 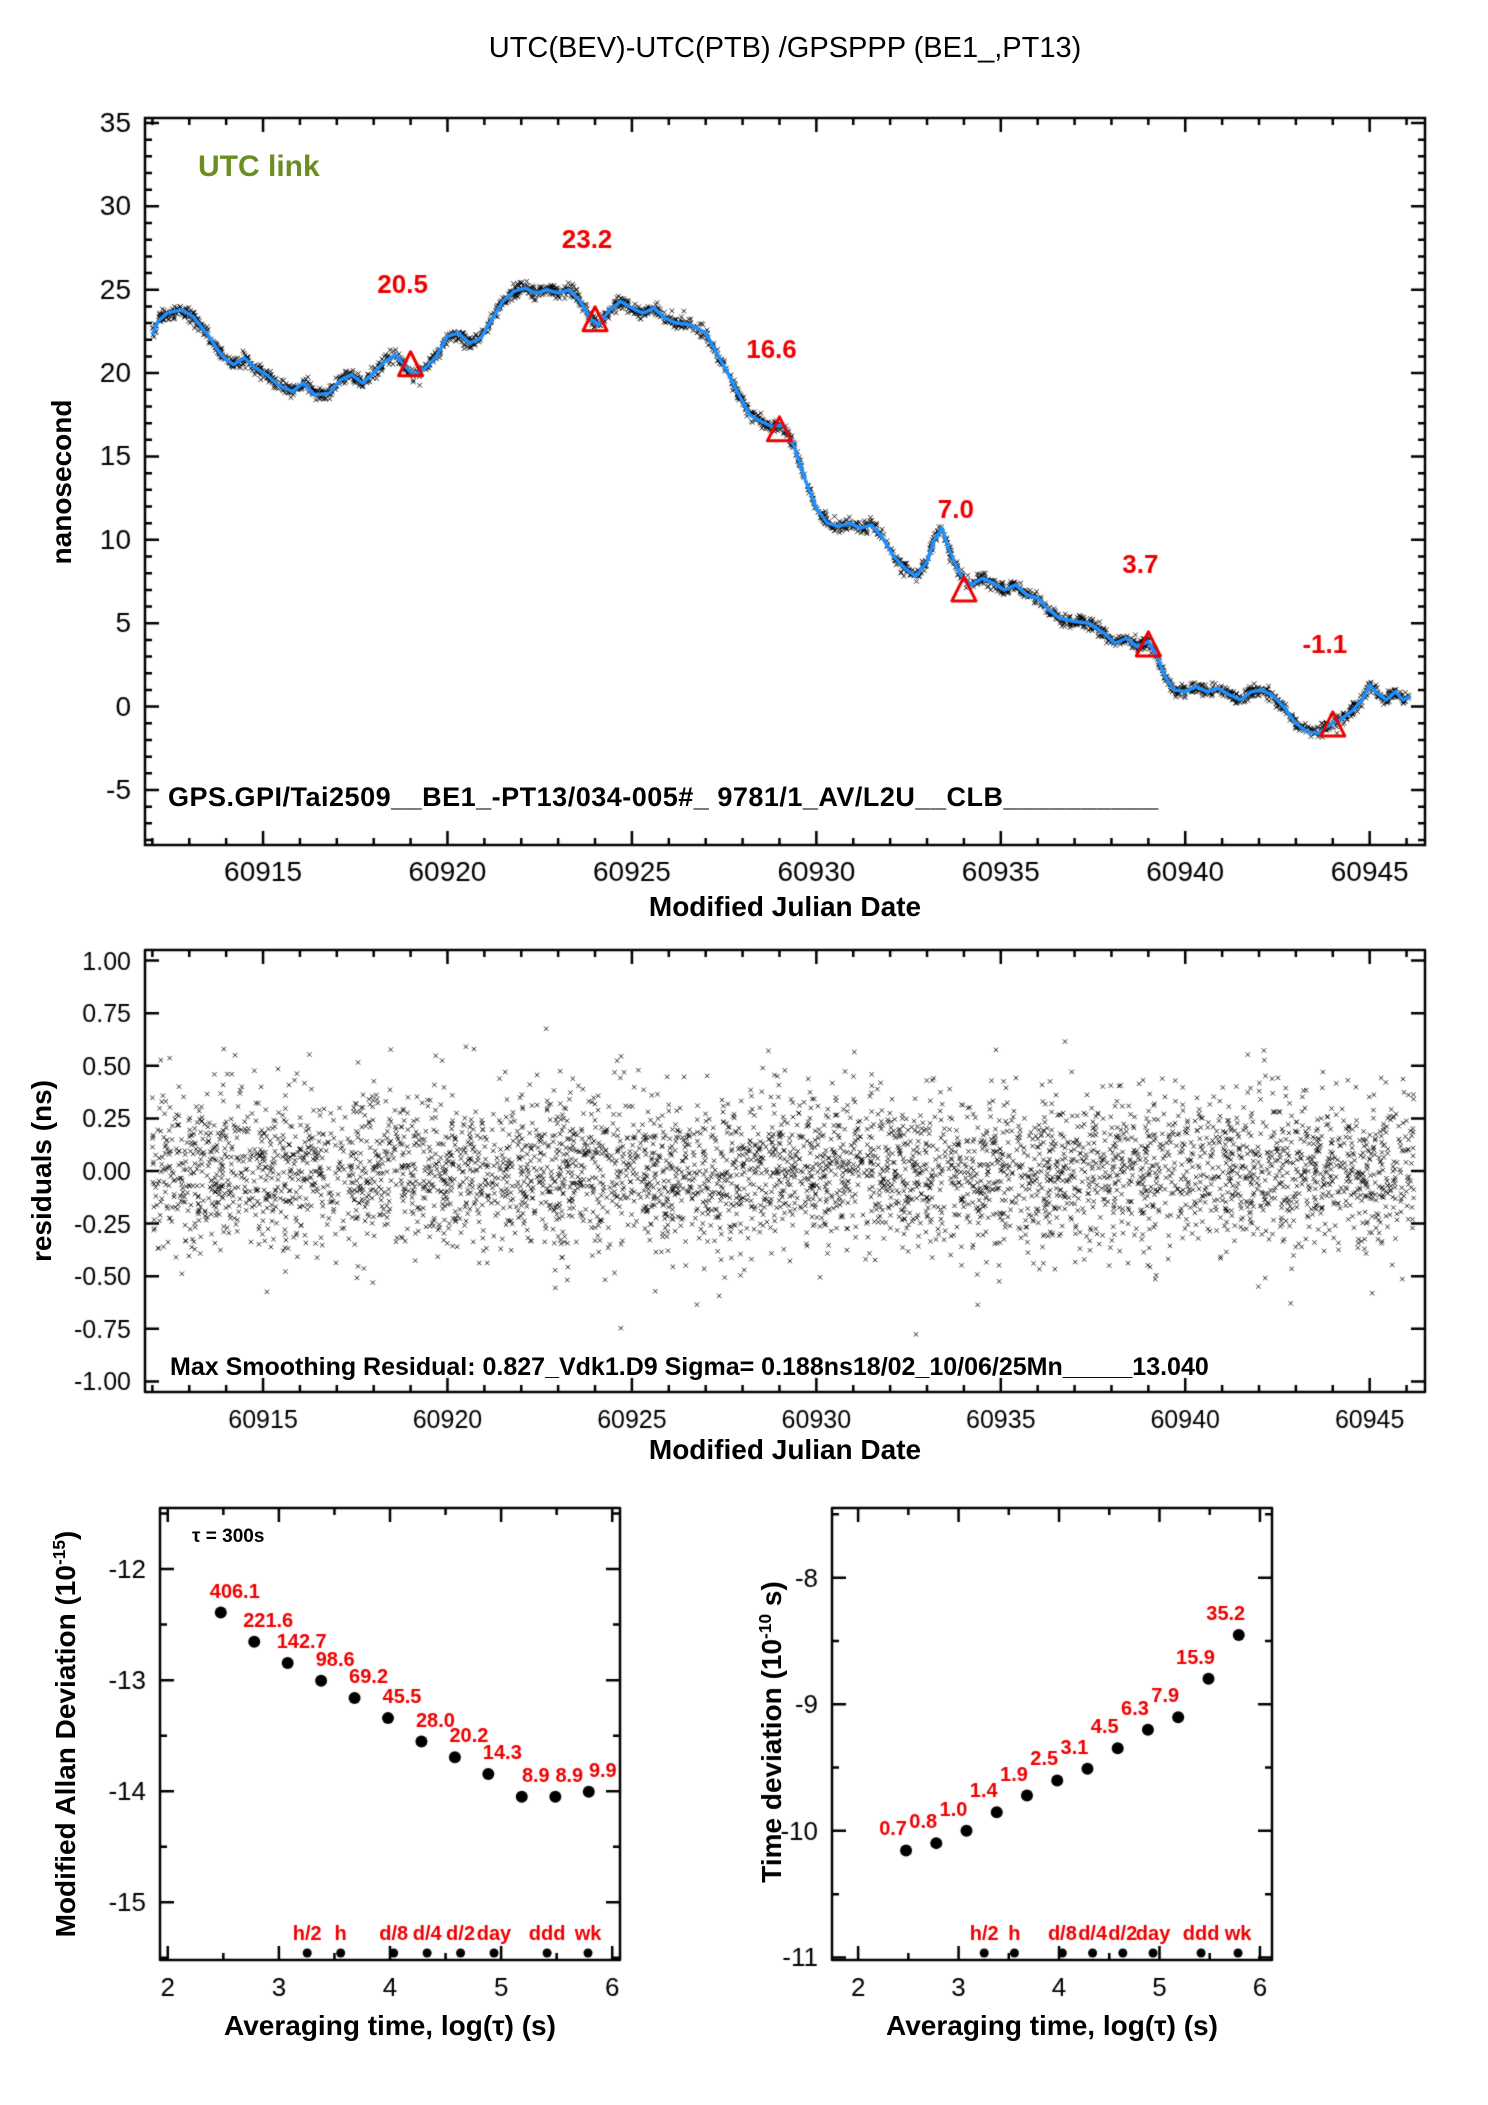 What do you see at coordinates (65, 1751) in the screenshot?
I see `mdev-y-axis-label-text: Modified Allan Deviation (10` at bounding box center [65, 1751].